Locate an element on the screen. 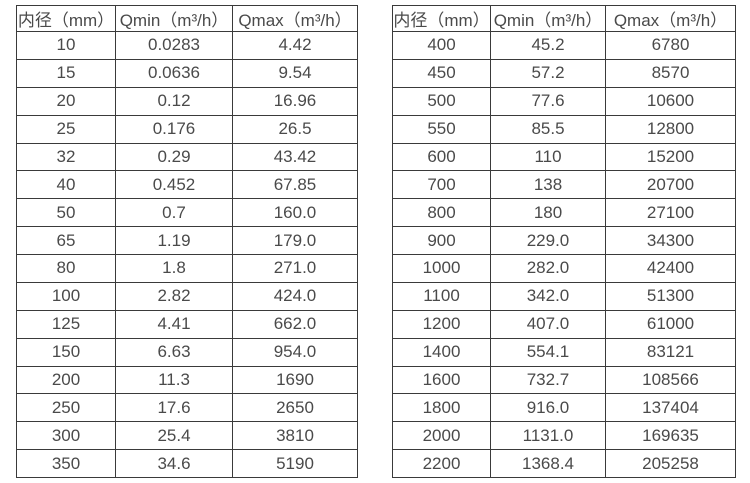  table-cell: 0.176 is located at coordinates (174, 129).